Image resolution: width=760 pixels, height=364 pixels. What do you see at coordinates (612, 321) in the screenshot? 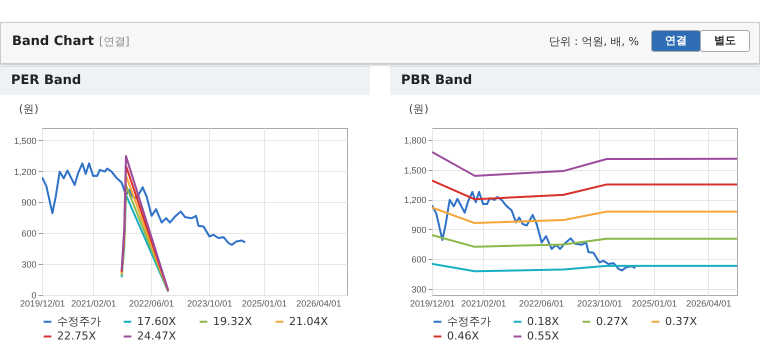
I see `legend-label: 0.27X` at bounding box center [612, 321].